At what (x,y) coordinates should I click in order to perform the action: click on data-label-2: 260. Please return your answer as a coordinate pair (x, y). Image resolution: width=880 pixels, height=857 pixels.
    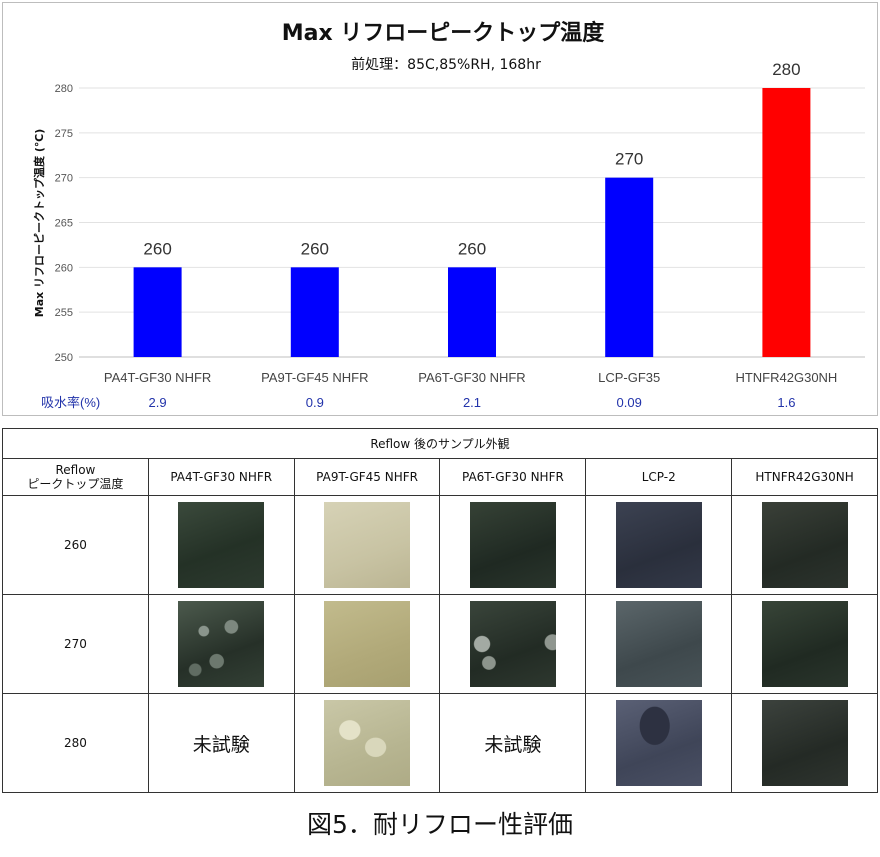
    Looking at the image, I should click on (315, 248).